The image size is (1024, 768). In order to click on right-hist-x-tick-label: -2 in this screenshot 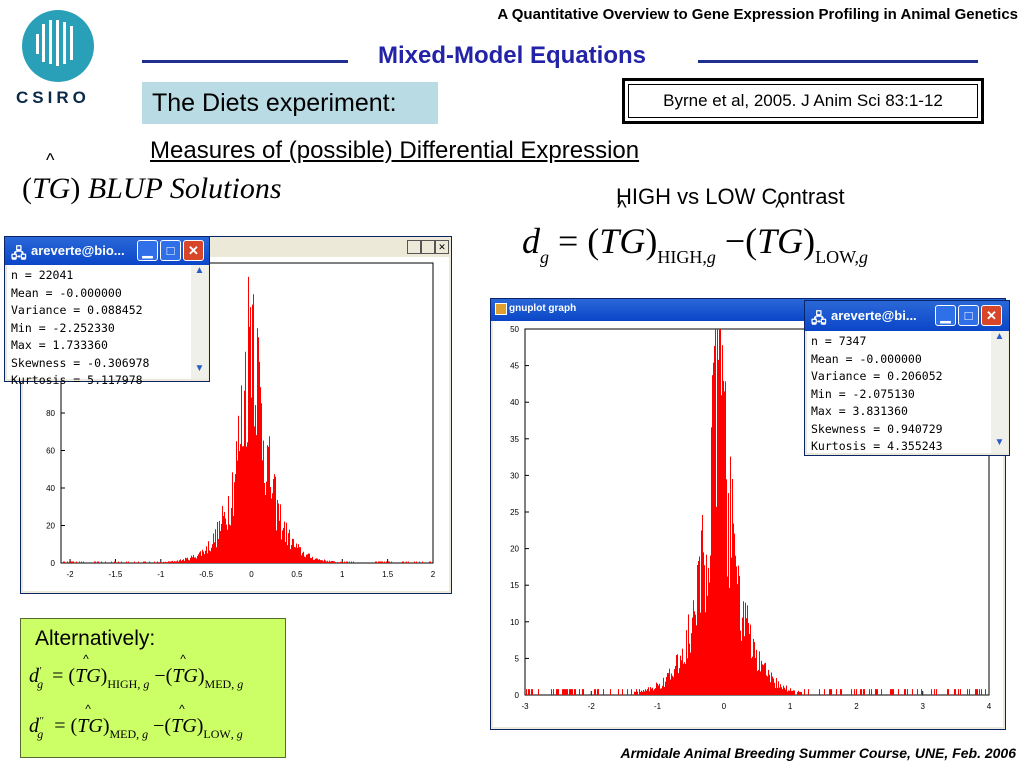, I will do `click(592, 706)`.